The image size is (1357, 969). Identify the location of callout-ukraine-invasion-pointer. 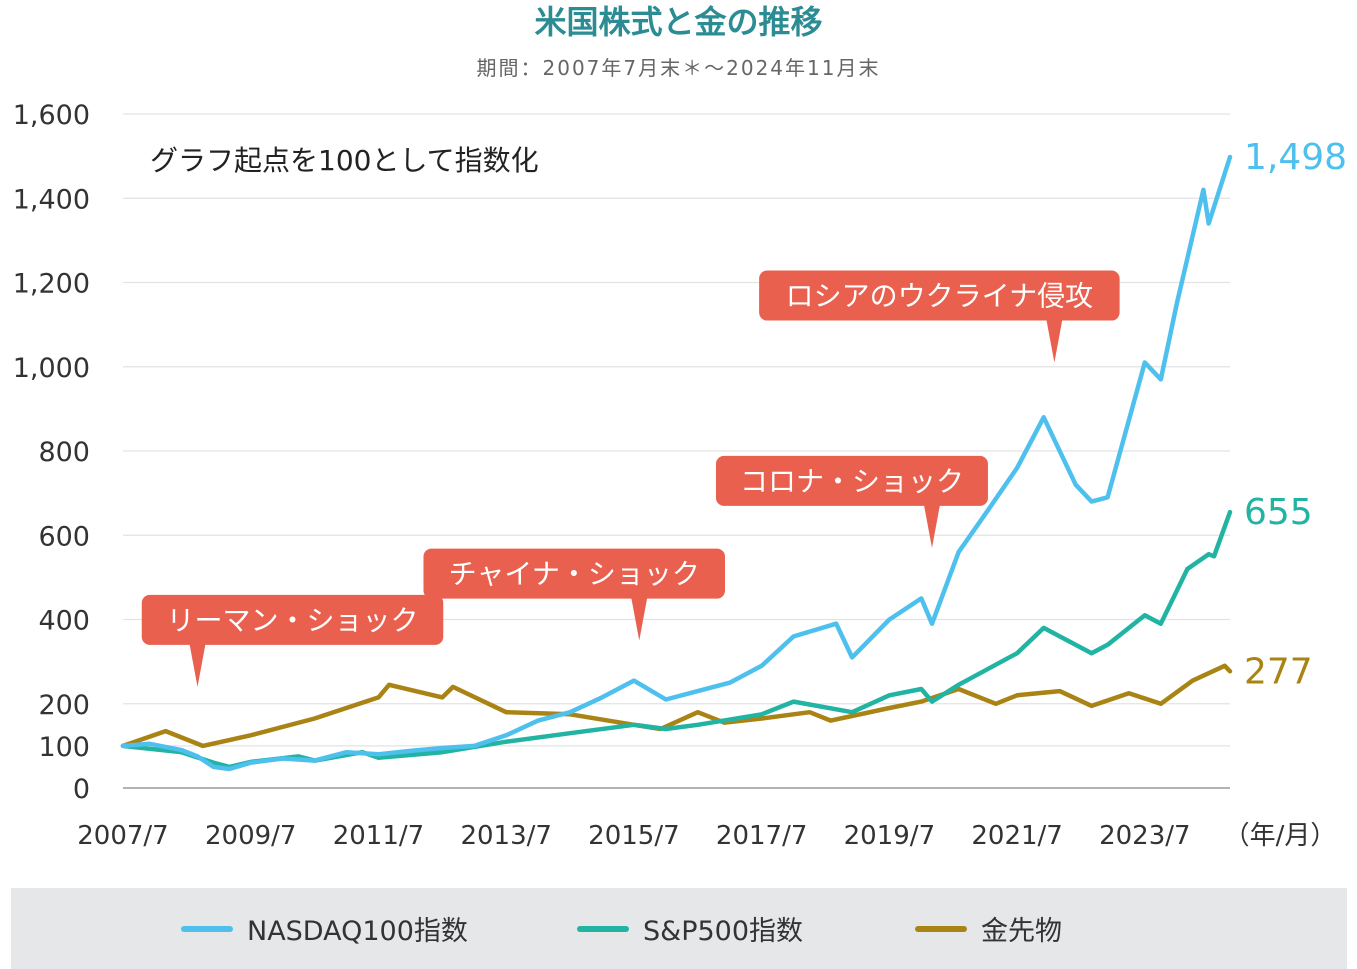
(1054, 341).